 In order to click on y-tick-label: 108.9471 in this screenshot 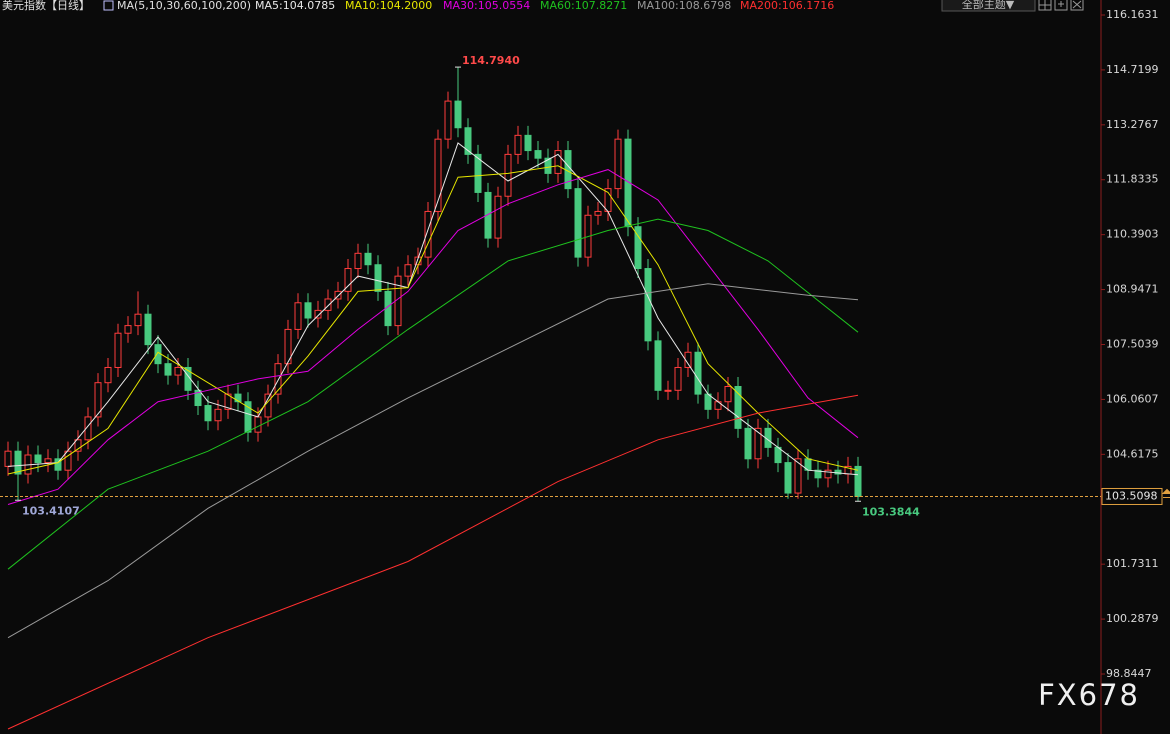, I will do `click(1132, 289)`.